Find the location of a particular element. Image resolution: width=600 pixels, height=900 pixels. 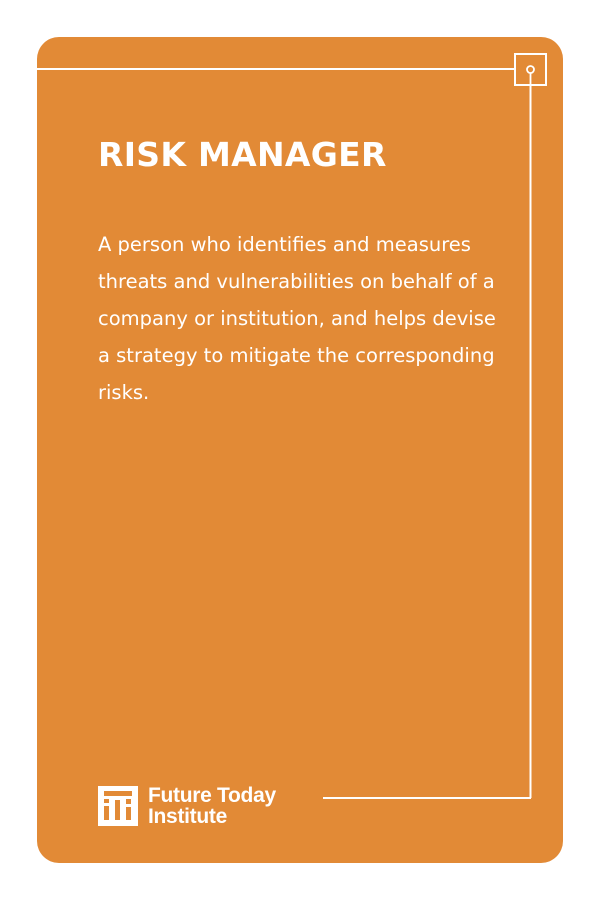

fti-logo-icon is located at coordinates (118, 806).